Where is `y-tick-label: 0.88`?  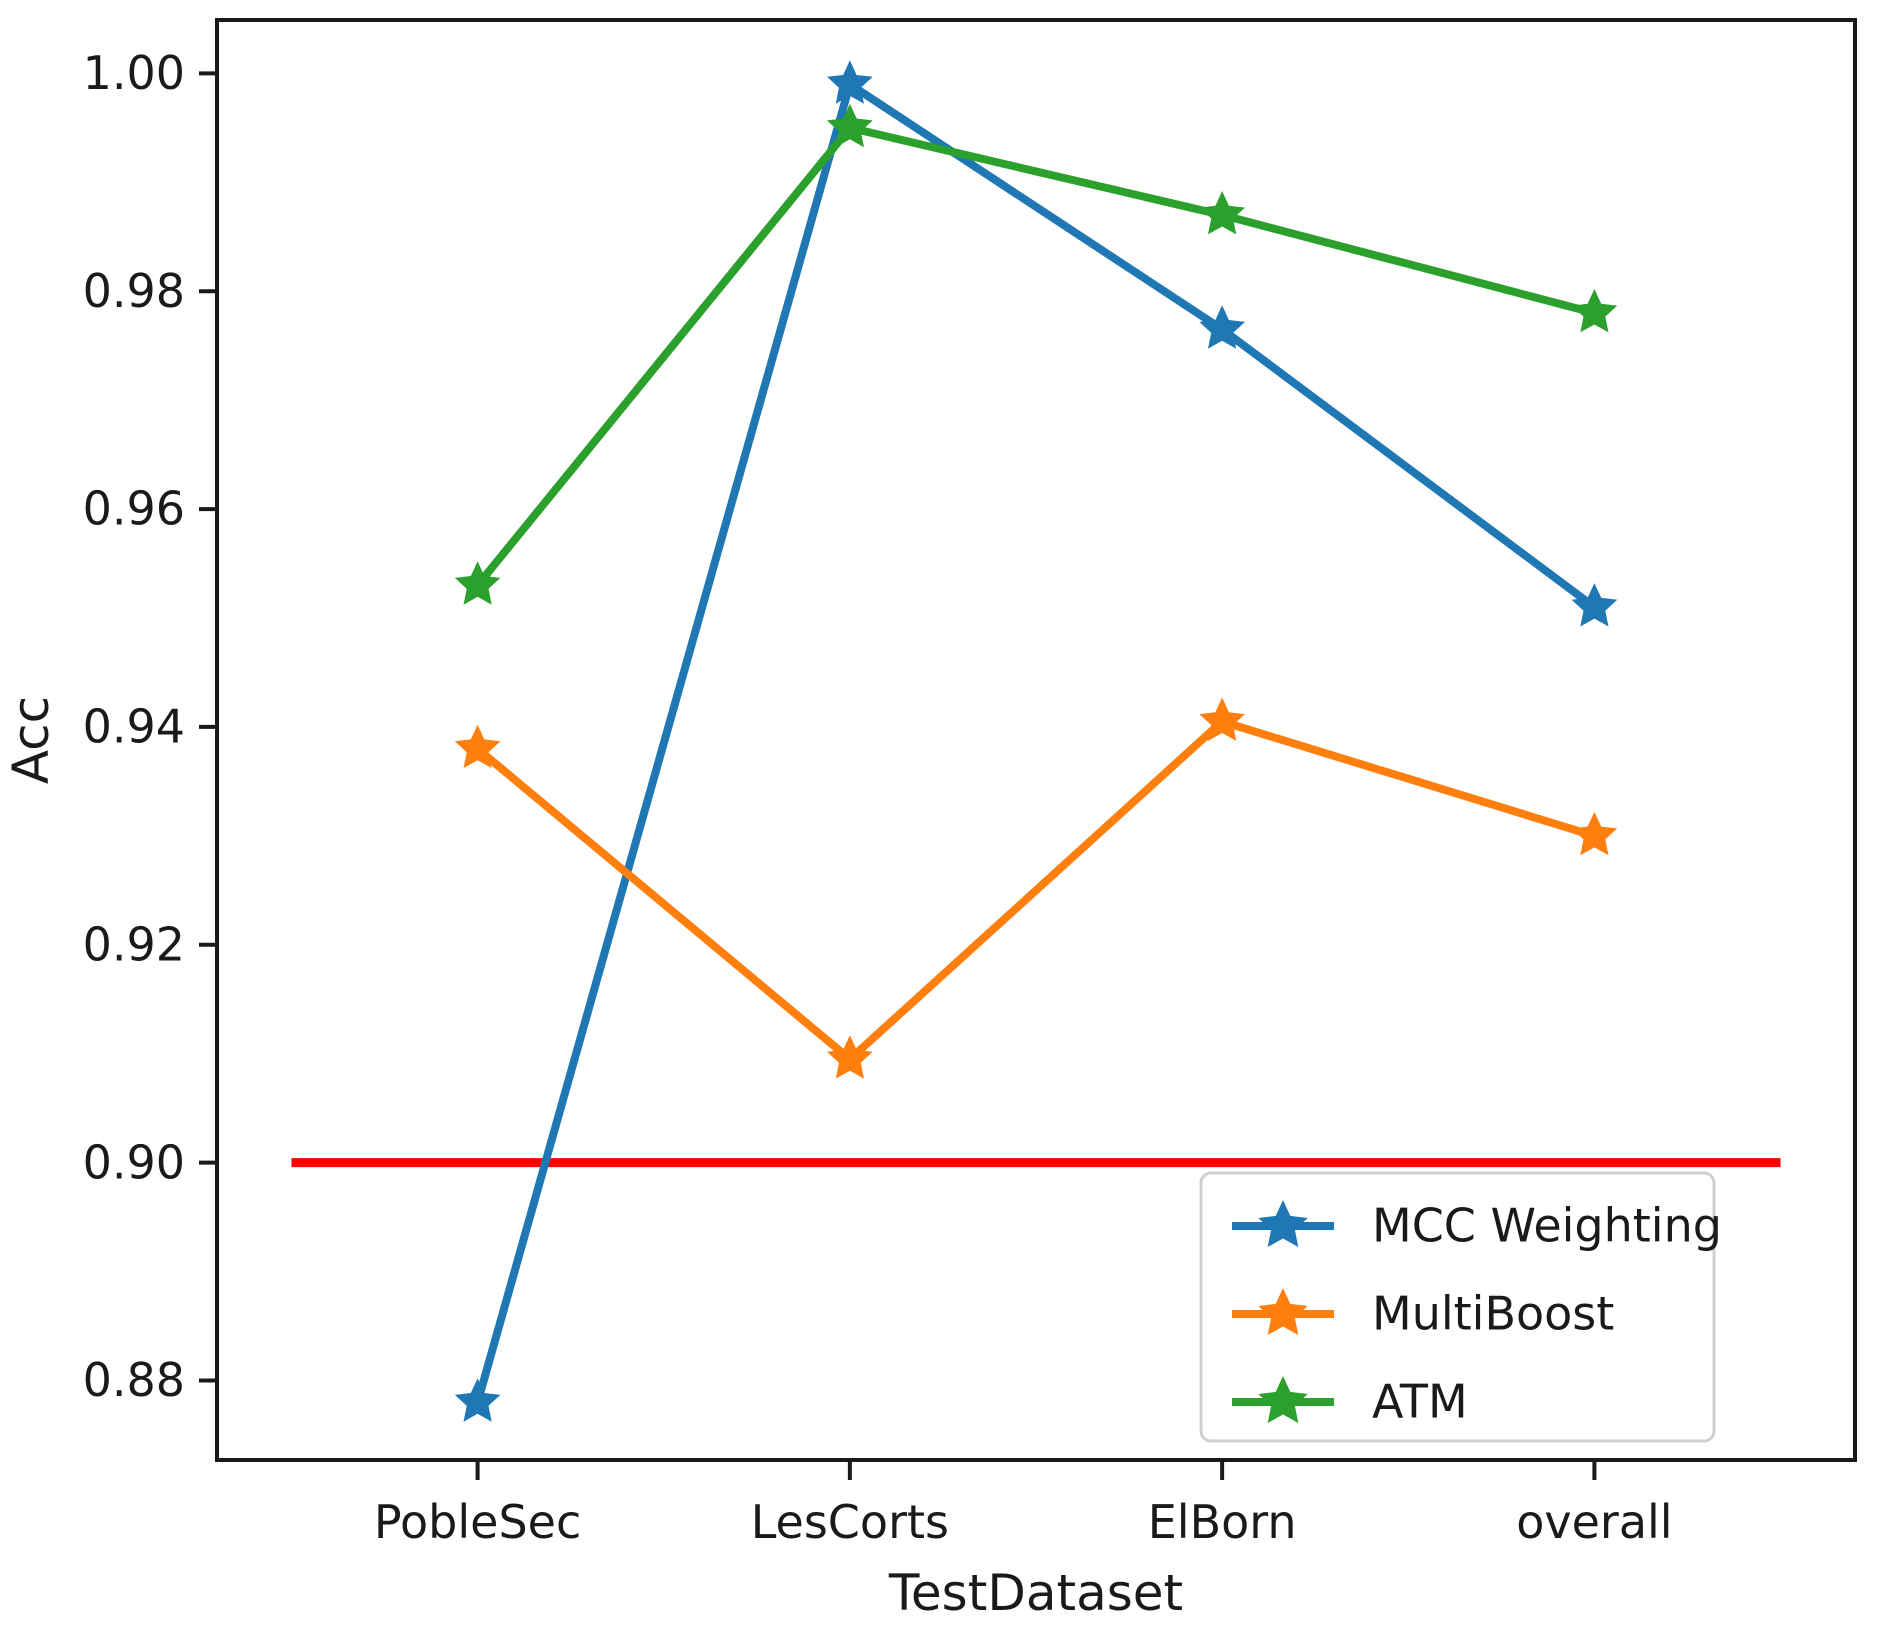 y-tick-label: 0.88 is located at coordinates (134, 1380).